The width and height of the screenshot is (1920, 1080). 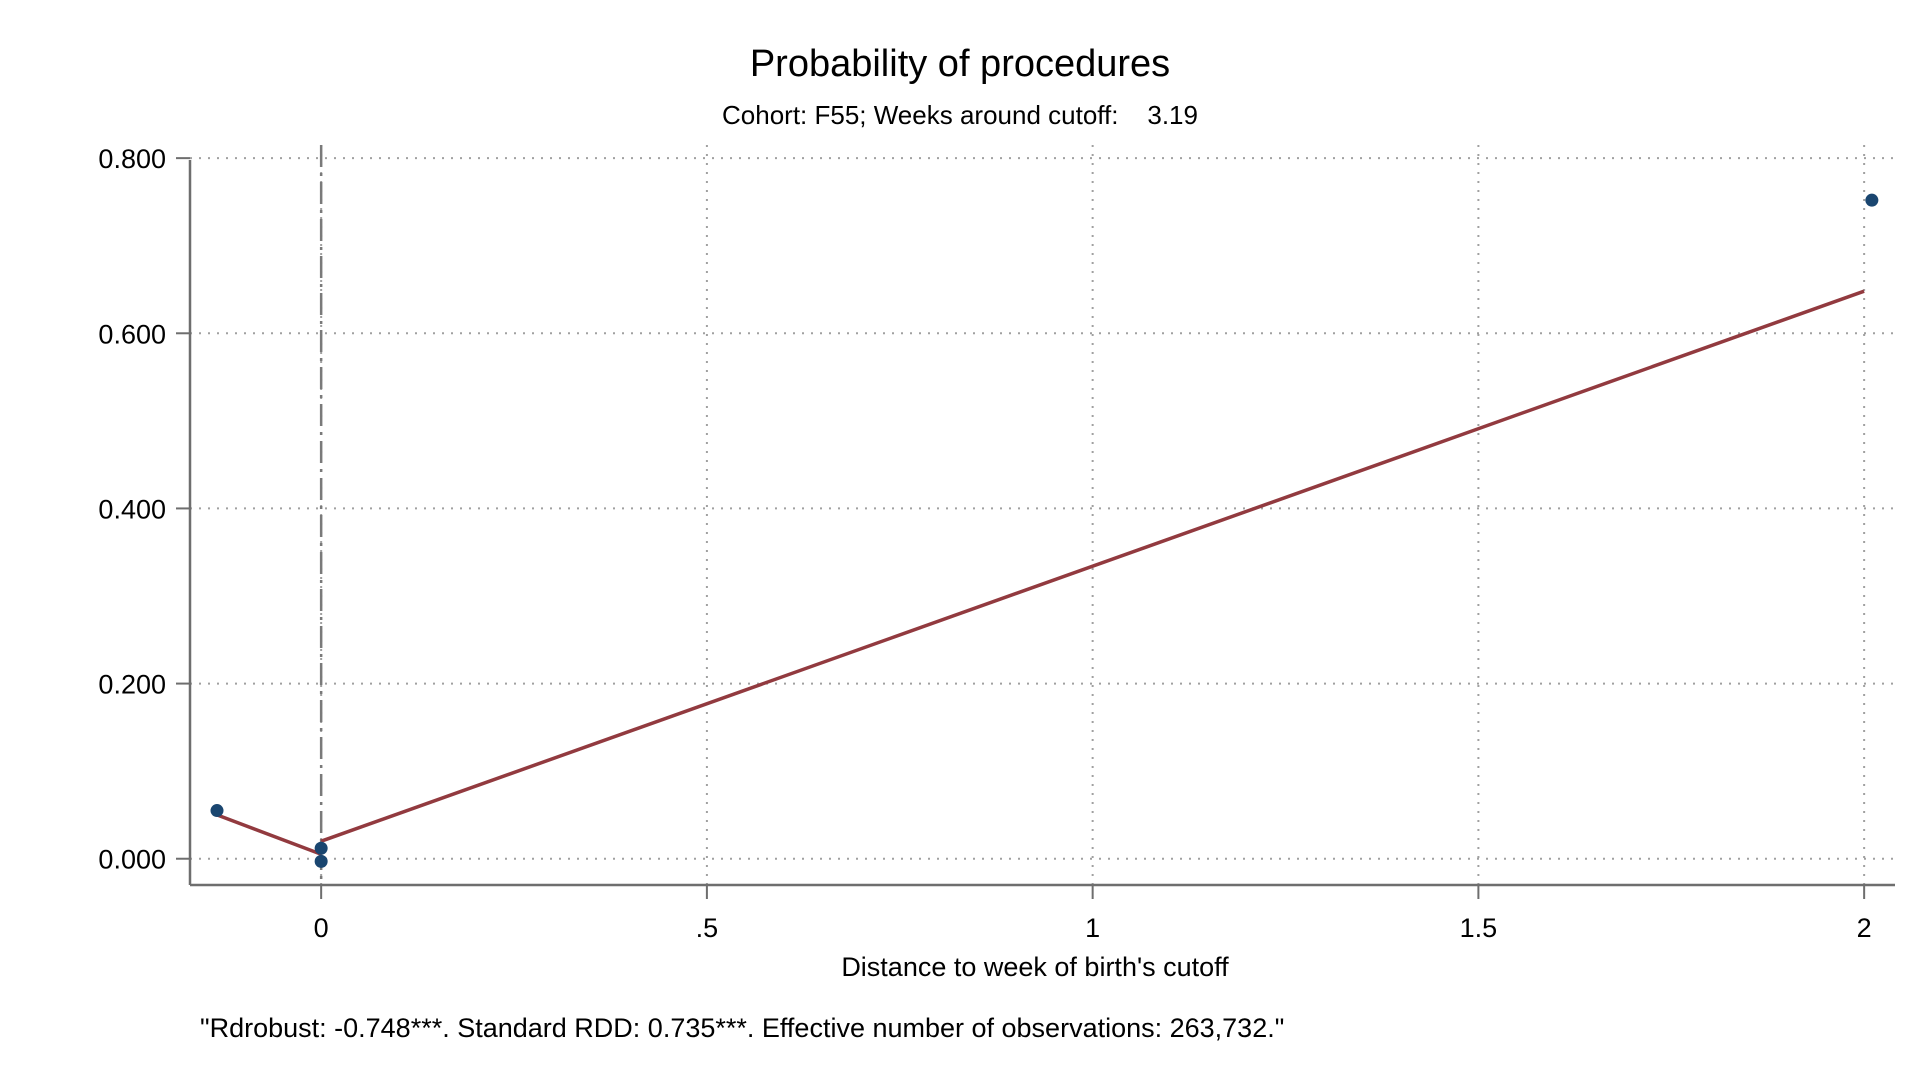 What do you see at coordinates (1035, 967) in the screenshot?
I see `x-axis-title: Distance to week of birth's cutoff` at bounding box center [1035, 967].